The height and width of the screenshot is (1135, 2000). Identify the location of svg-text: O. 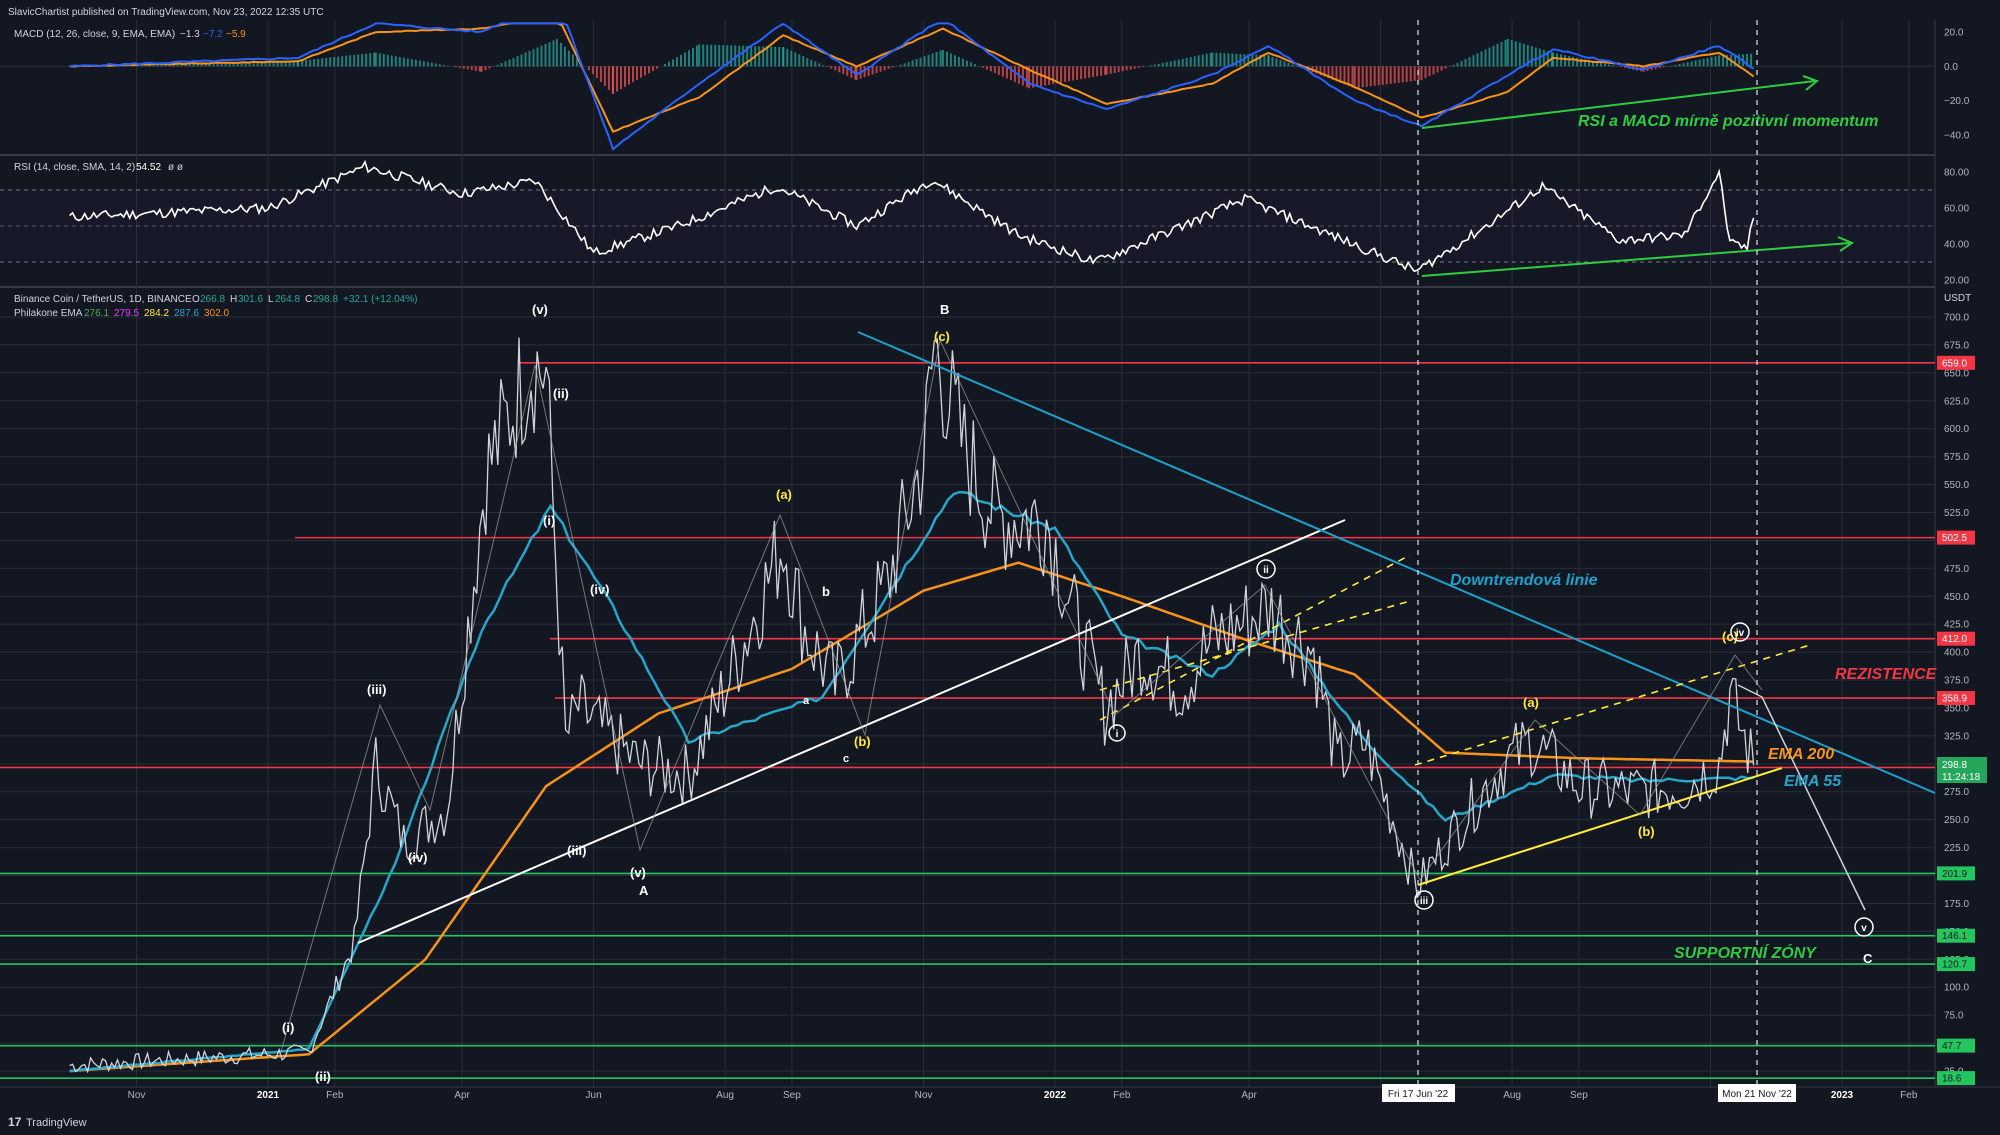
(196, 299).